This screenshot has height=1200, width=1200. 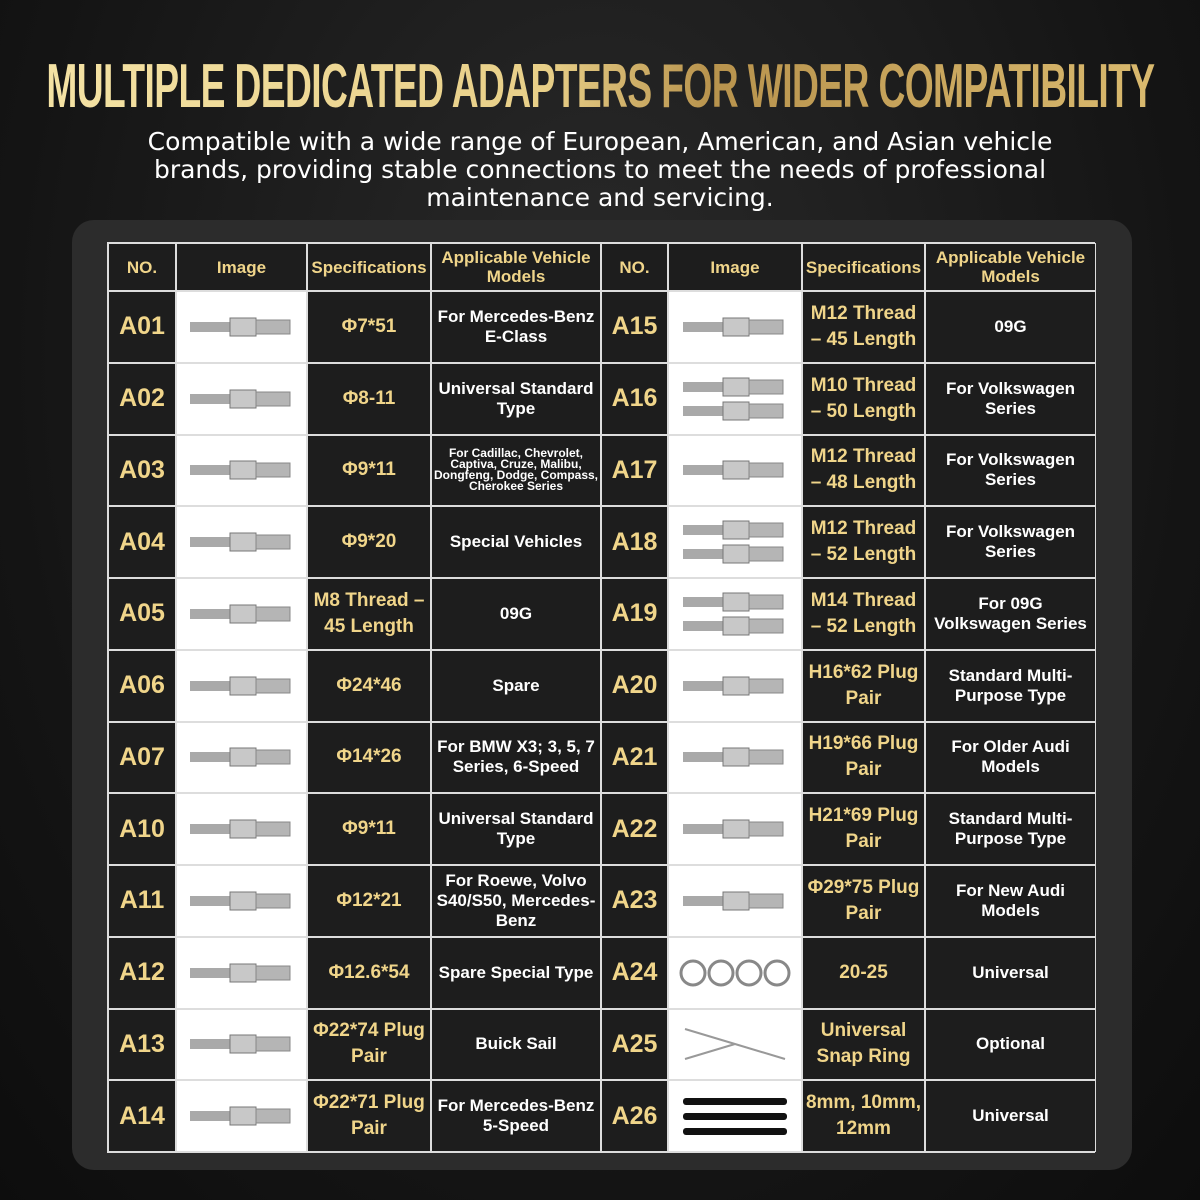 I want to click on vehicle-models: Spare Special Type, so click(x=516, y=972).